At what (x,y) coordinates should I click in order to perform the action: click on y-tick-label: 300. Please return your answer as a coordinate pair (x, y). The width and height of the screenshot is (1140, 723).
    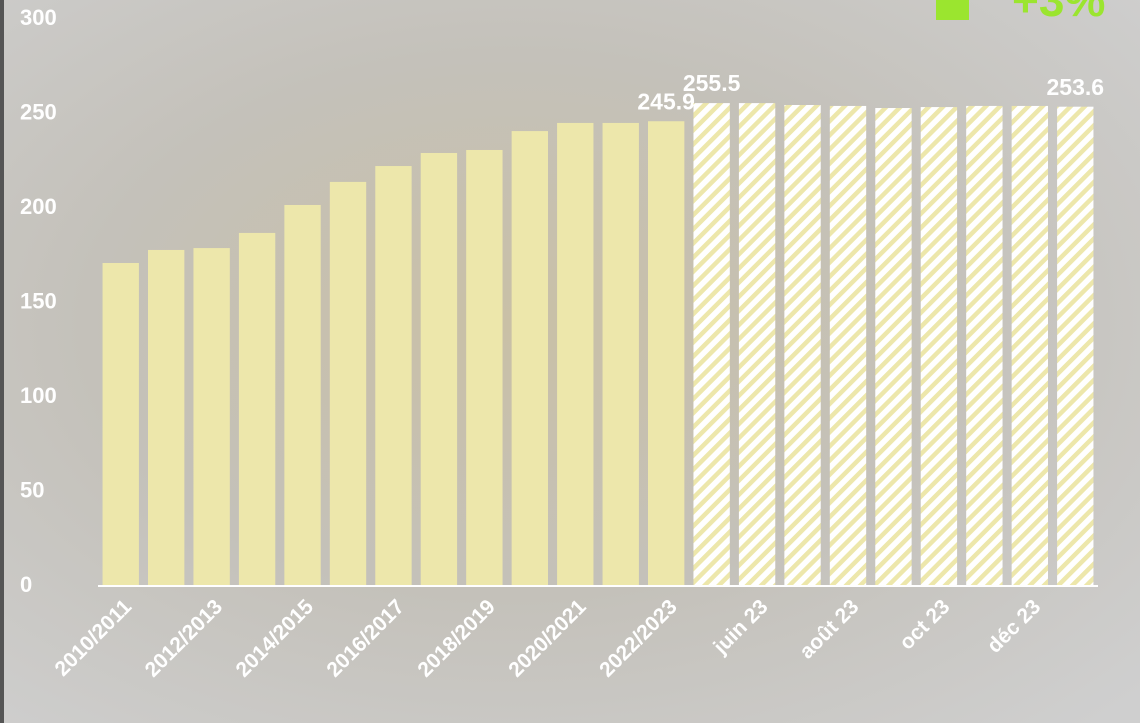
    Looking at the image, I should click on (38, 17).